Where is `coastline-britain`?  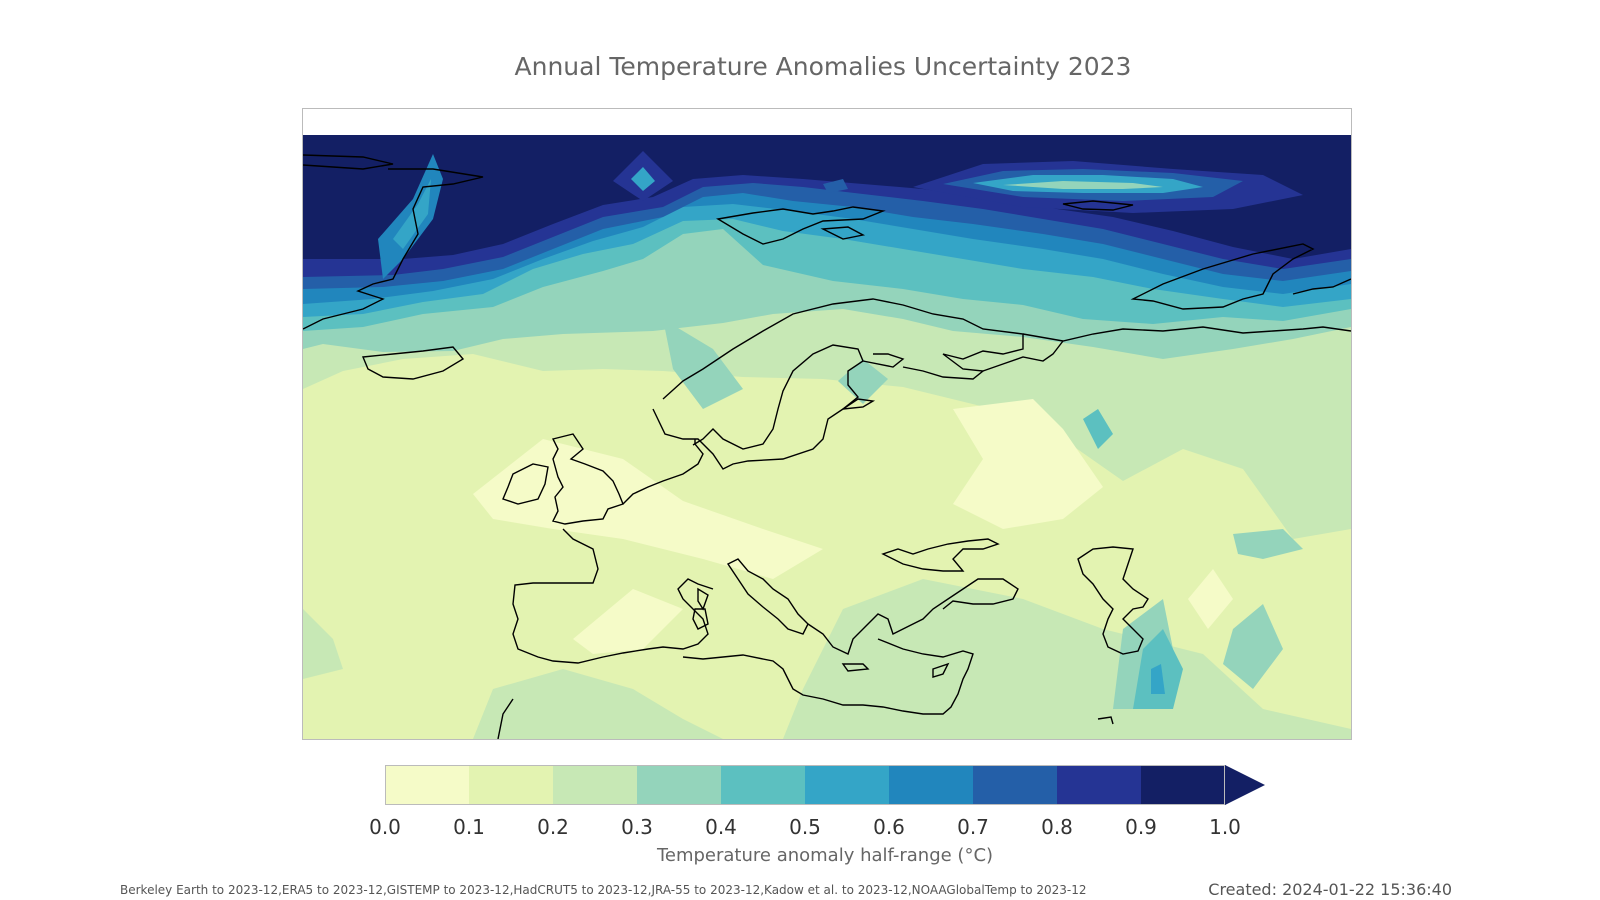 coastline-britain is located at coordinates (587, 479).